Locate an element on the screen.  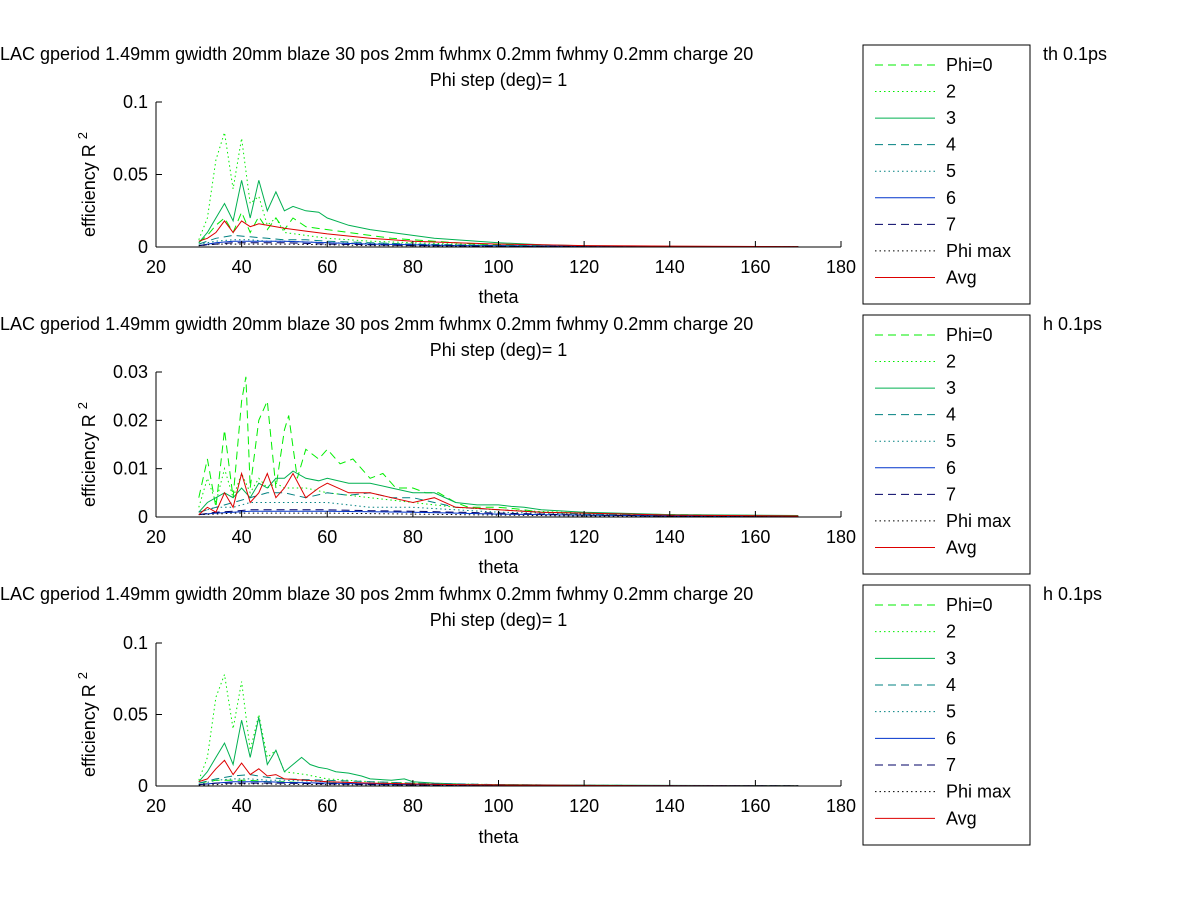
chart-title-tail: th 0.1ps is located at coordinates (1075, 54).